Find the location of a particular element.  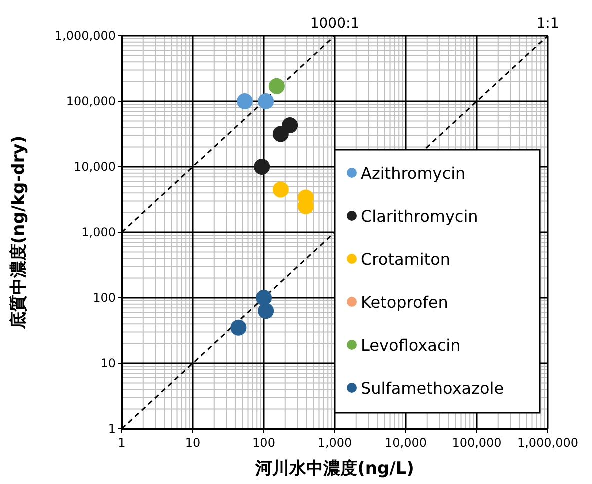

legend-label: Ketoprofen is located at coordinates (404, 302).